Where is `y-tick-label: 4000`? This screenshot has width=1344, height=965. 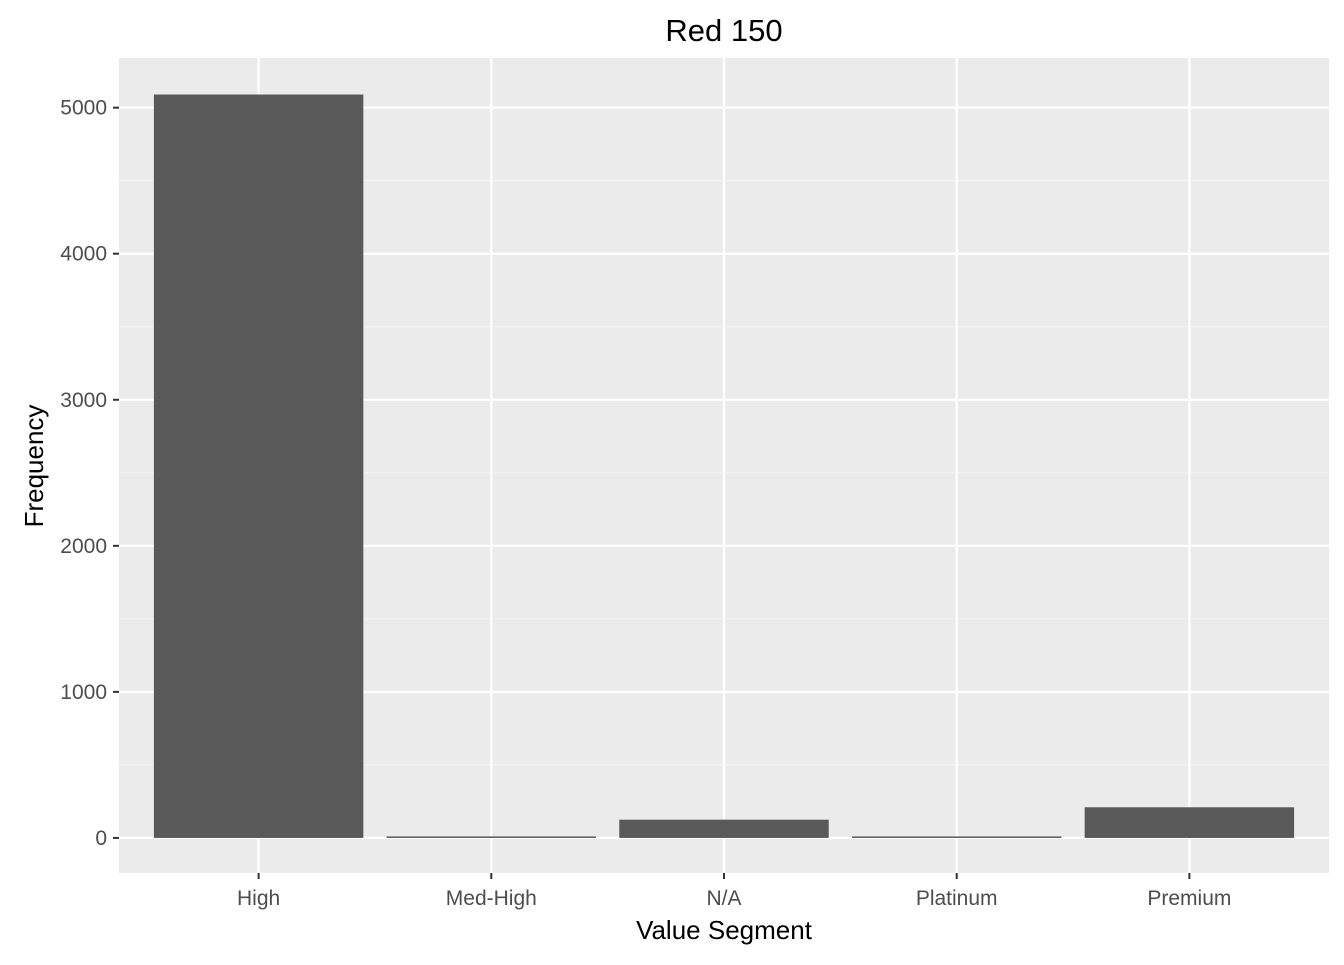
y-tick-label: 4000 is located at coordinates (83, 254).